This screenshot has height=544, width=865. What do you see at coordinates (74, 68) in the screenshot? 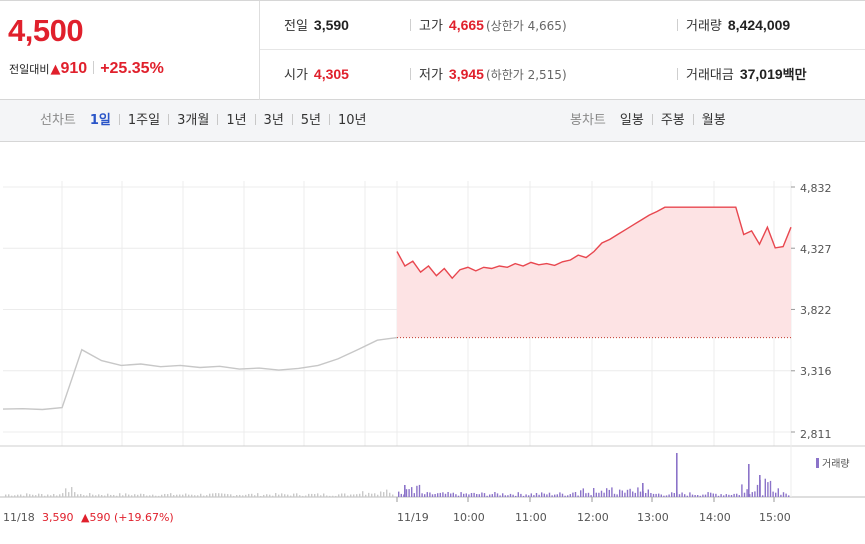
I see `change-value: 910` at bounding box center [74, 68].